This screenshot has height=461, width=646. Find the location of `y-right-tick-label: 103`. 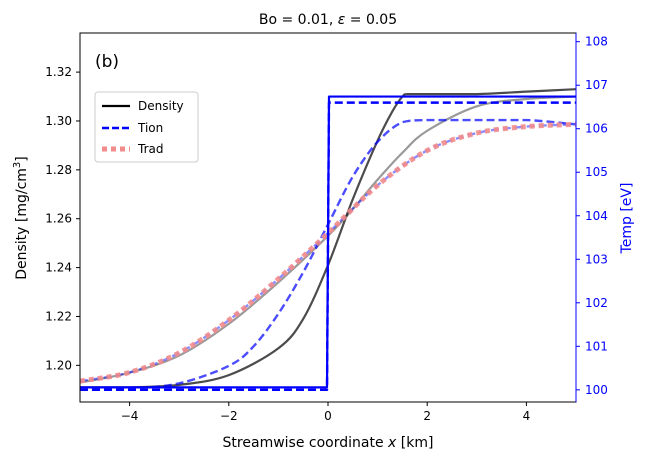

y-right-tick-label: 103 is located at coordinates (596, 259).